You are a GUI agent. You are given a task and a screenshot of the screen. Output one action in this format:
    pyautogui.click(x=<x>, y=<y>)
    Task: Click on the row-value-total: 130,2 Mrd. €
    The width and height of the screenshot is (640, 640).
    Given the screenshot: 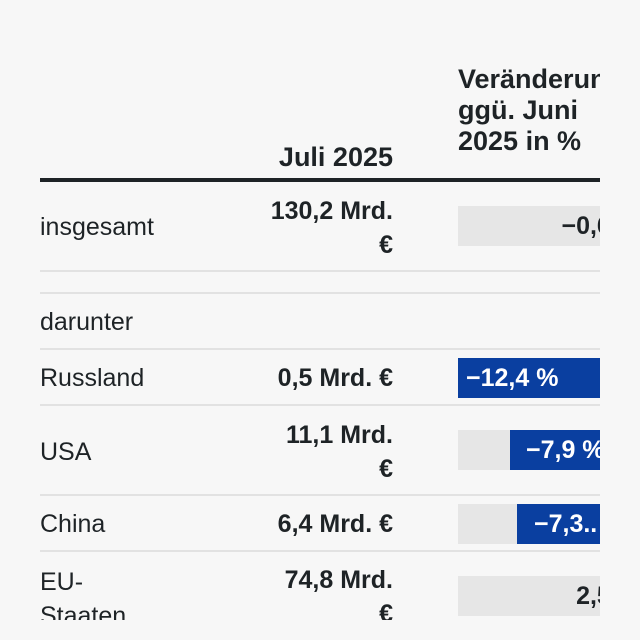 What is the action you would take?
    pyautogui.click(x=331, y=228)
    